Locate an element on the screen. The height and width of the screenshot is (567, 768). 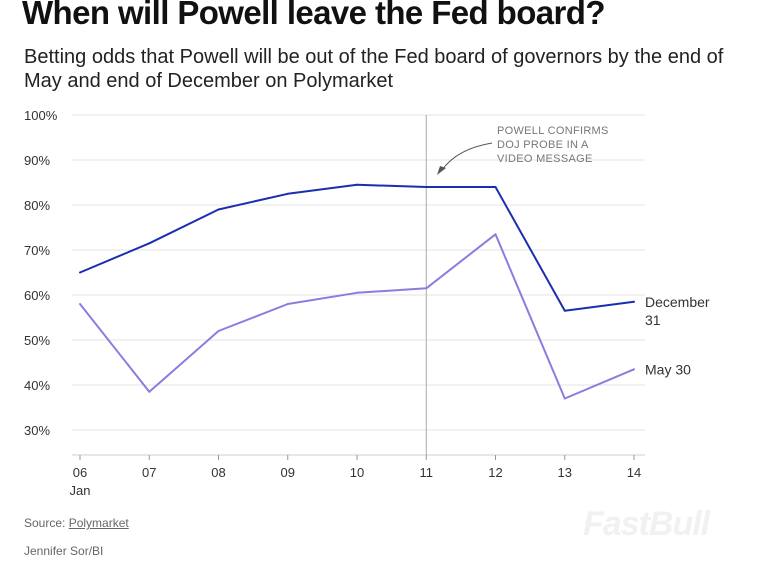
annotation-arrowhead is located at coordinates (441, 170).